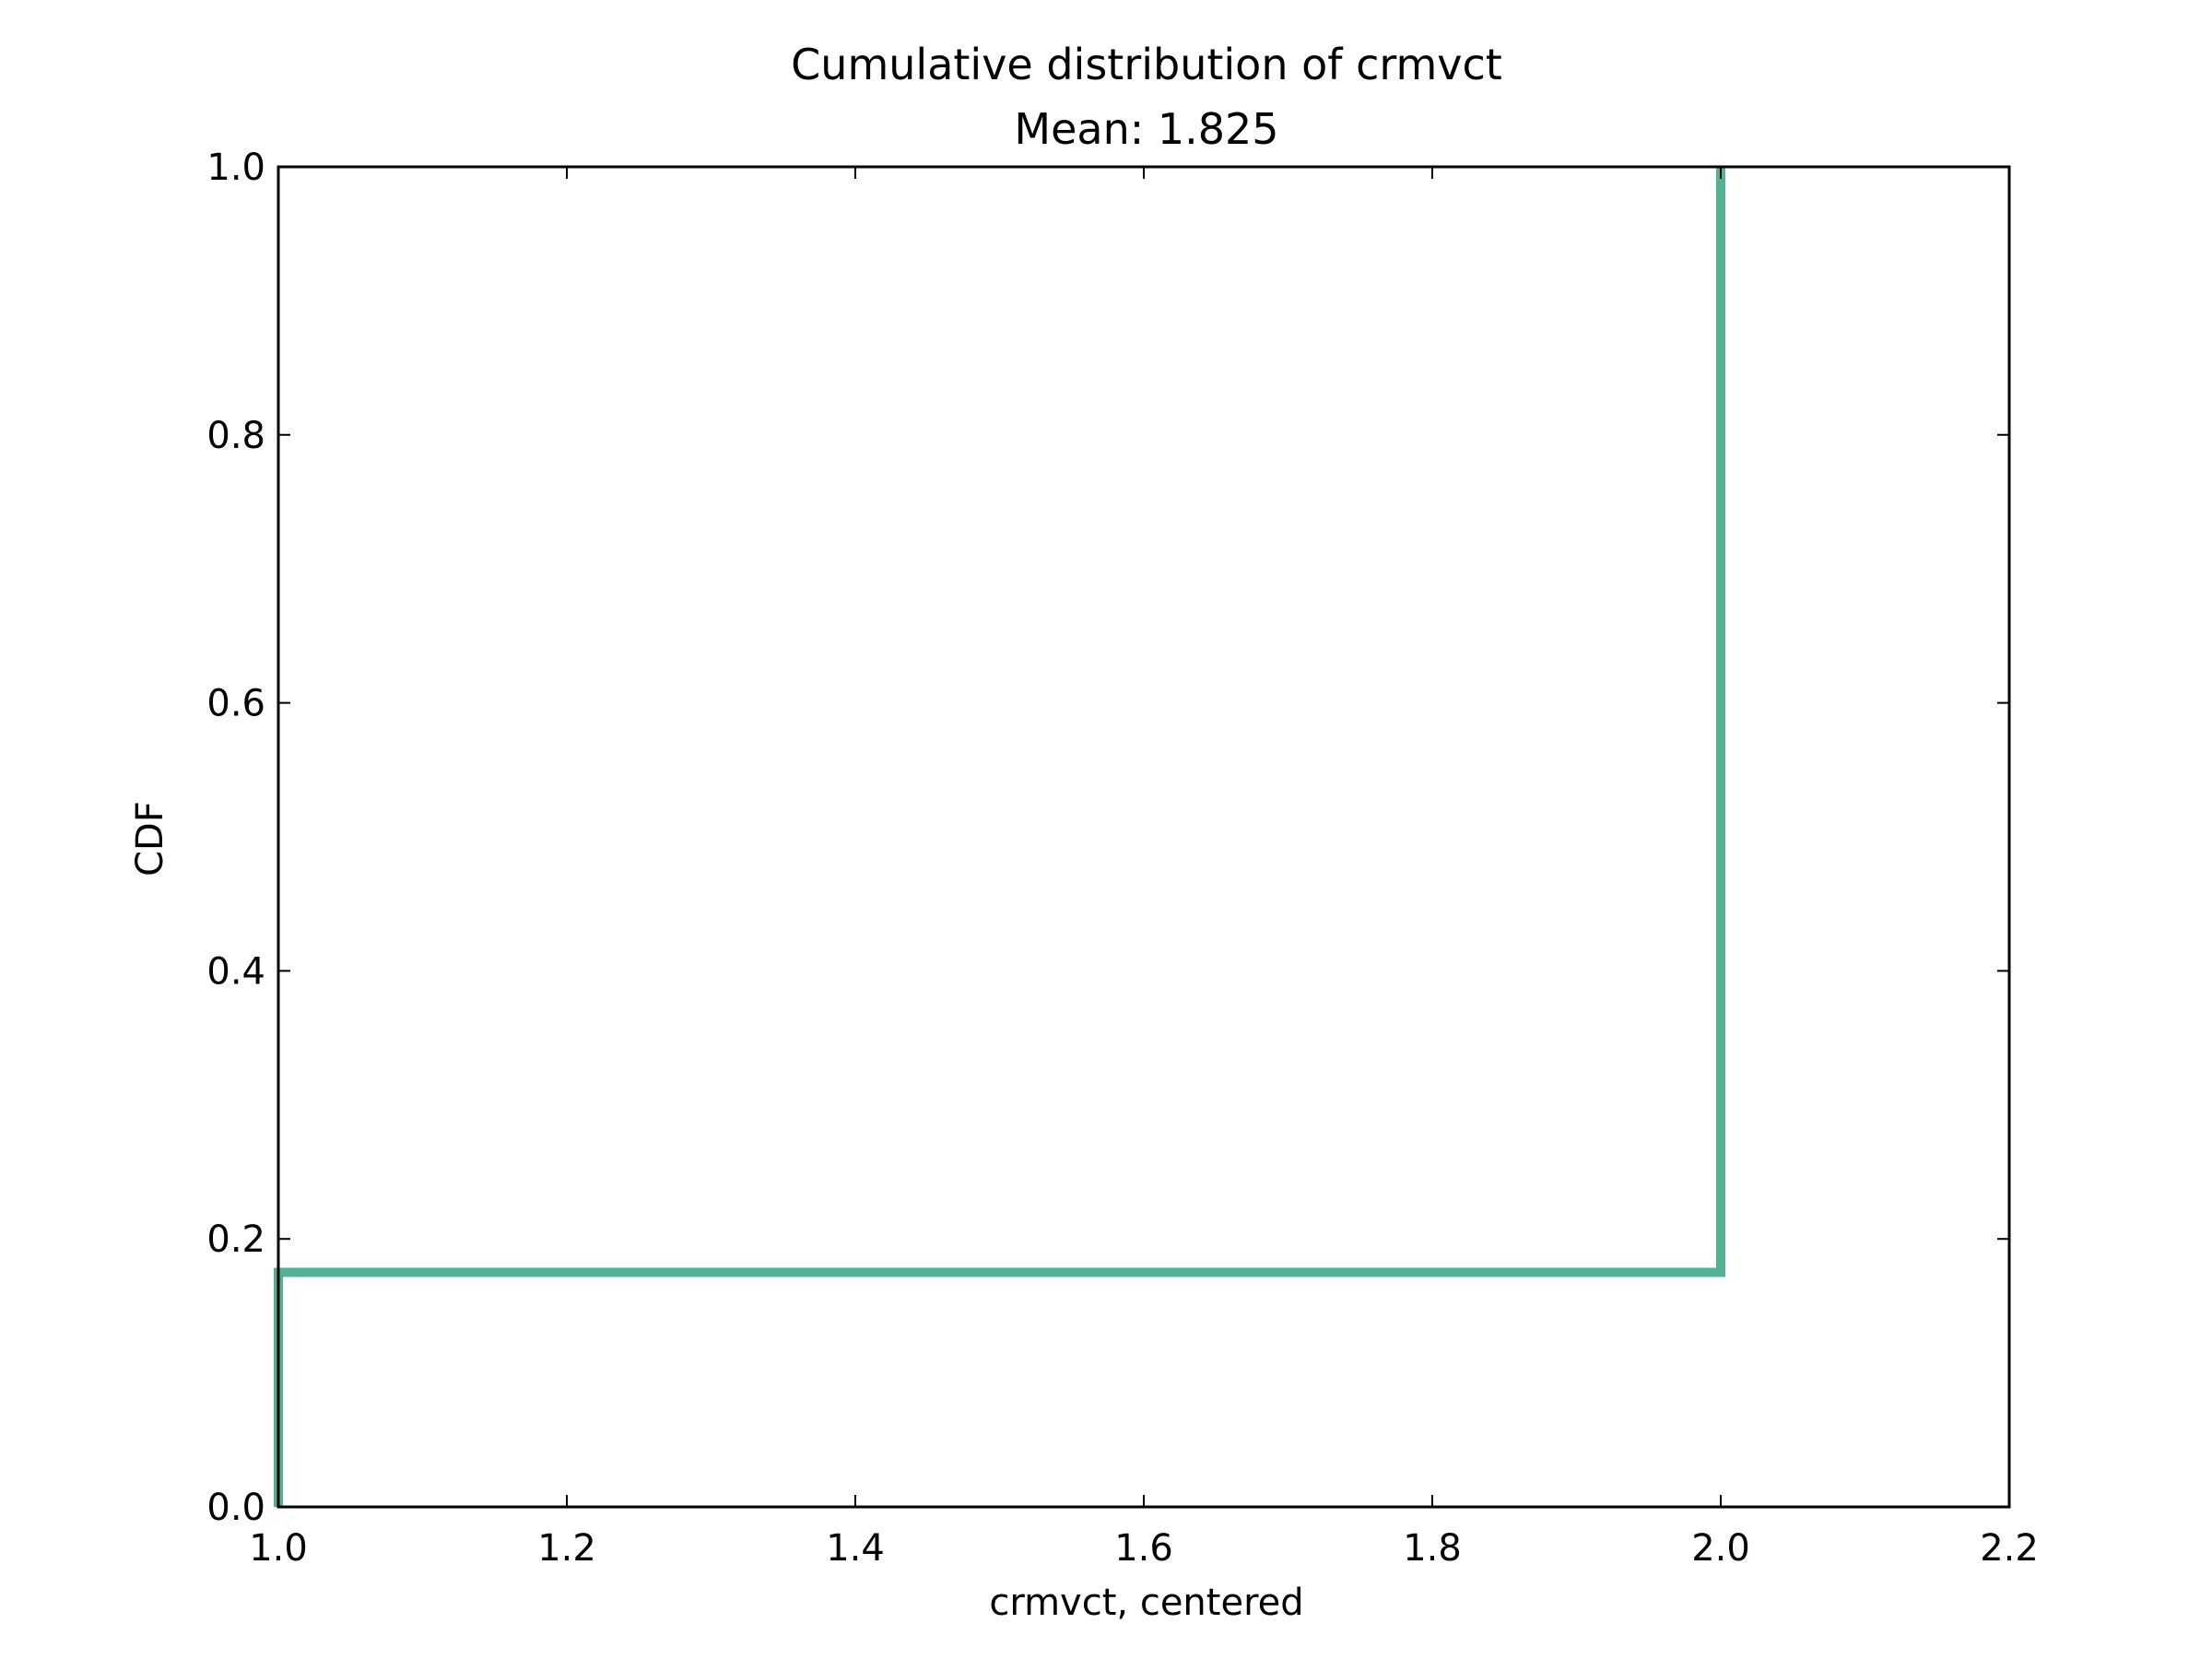 This screenshot has height=1659, width=2212. Describe the element at coordinates (235, 838) in the screenshot. I see `y-tick-labels: 0.0 0.2 0.4 0.6 0.8 1.0` at that location.